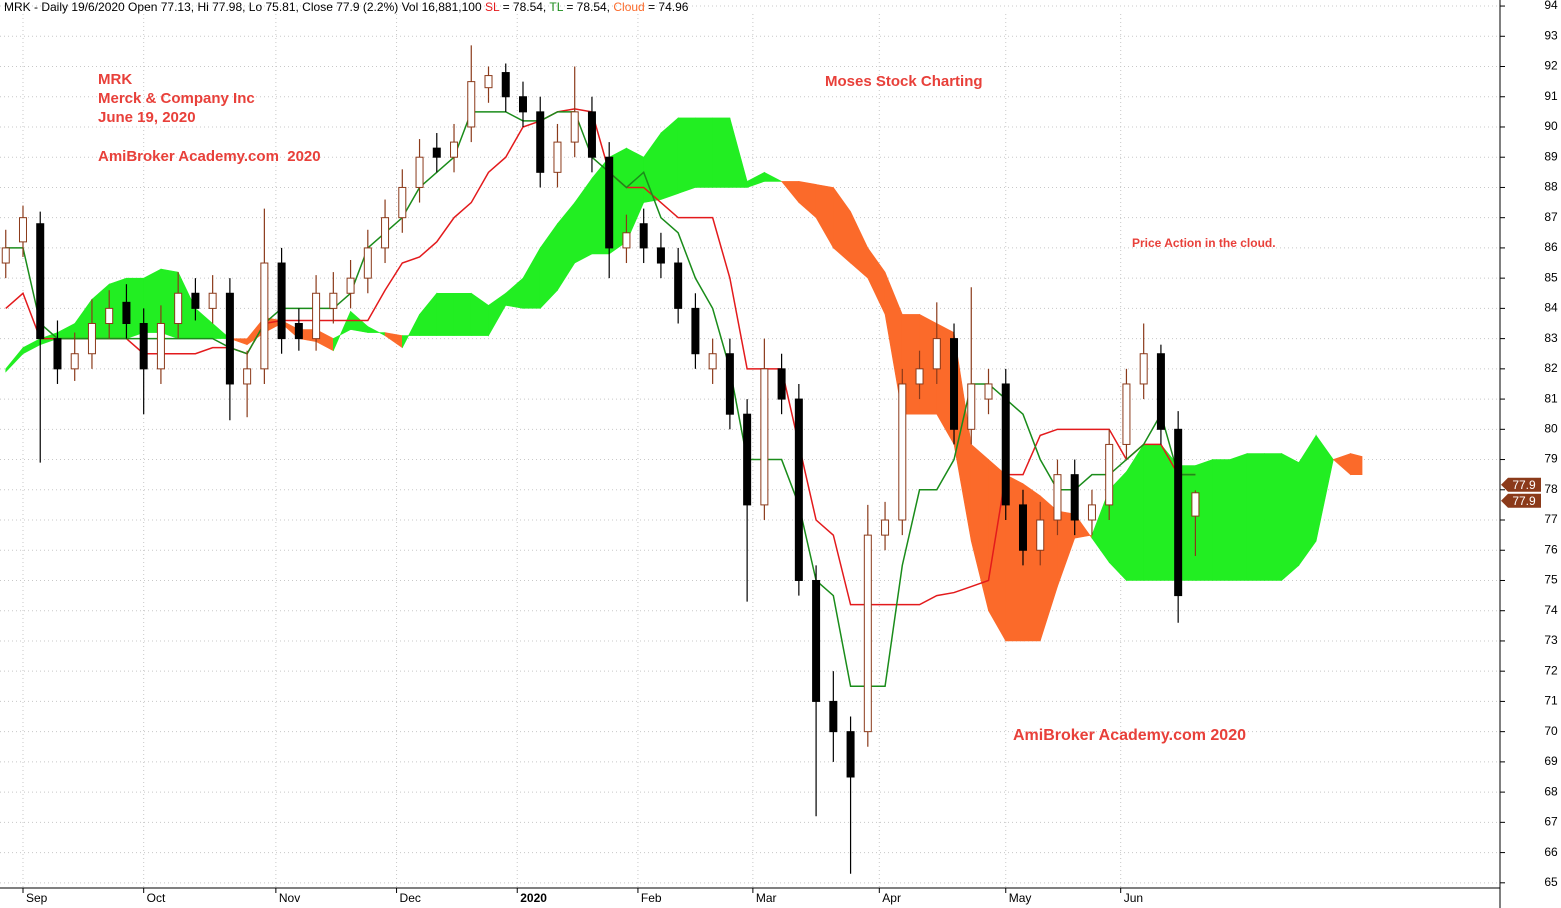 The image size is (1561, 908). What do you see at coordinates (556, 7) in the screenshot?
I see `legend-tl: TL` at bounding box center [556, 7].